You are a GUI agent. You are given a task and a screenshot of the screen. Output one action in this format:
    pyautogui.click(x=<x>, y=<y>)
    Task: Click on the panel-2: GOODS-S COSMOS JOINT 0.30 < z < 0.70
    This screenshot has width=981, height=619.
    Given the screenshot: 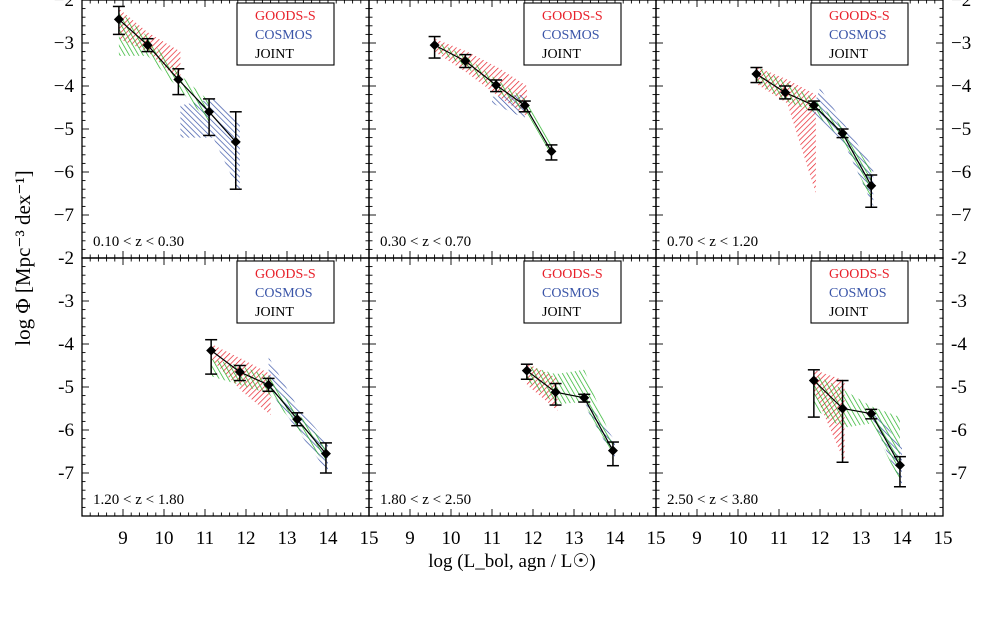 What is the action you would take?
    pyautogui.click(x=512, y=129)
    